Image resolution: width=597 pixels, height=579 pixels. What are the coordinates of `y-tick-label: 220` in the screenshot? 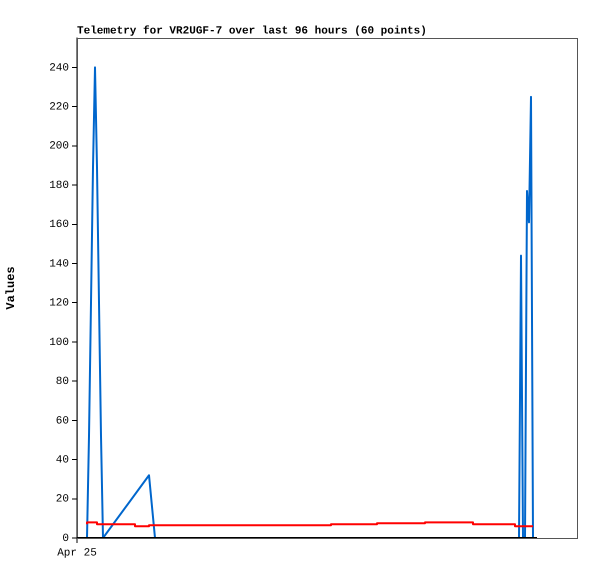 It's located at (59, 108).